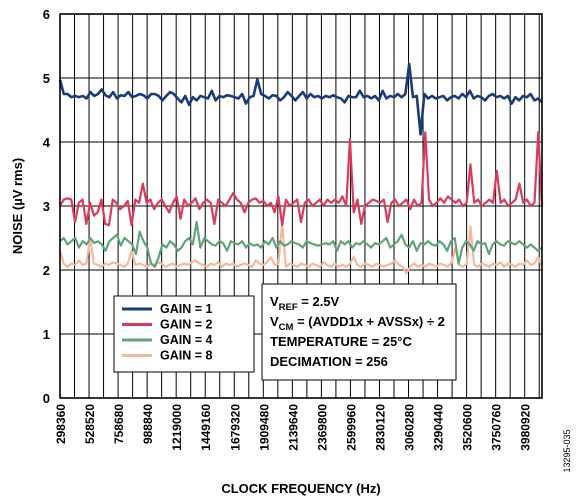 This screenshot has width=576, height=502. What do you see at coordinates (186, 325) in the screenshot?
I see `legend-label: GAIN = 2` at bounding box center [186, 325].